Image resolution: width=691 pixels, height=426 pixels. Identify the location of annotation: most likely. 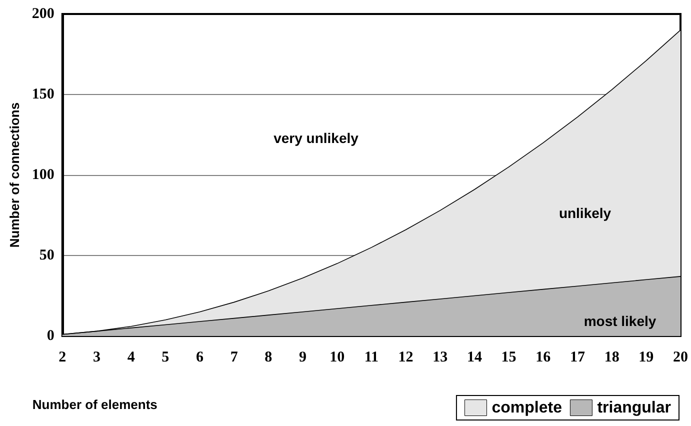
(620, 321).